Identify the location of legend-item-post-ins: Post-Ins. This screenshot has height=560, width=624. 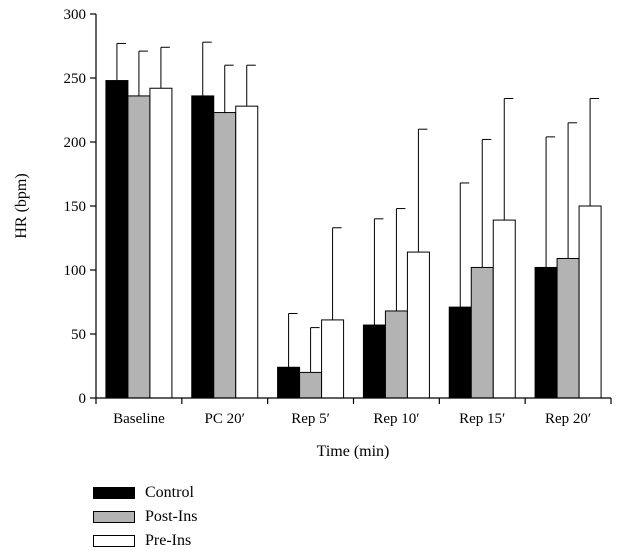
(145, 517).